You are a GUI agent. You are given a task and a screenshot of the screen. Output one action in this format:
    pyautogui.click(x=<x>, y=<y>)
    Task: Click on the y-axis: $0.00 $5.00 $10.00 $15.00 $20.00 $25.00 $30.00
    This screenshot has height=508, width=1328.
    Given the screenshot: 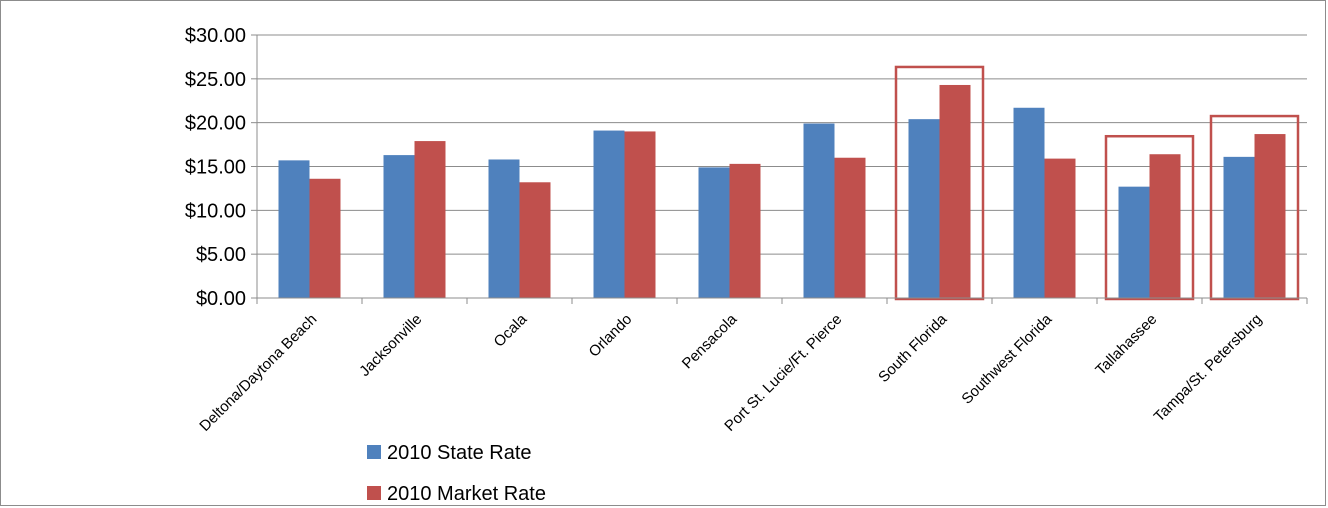 What is the action you would take?
    pyautogui.click(x=221, y=167)
    